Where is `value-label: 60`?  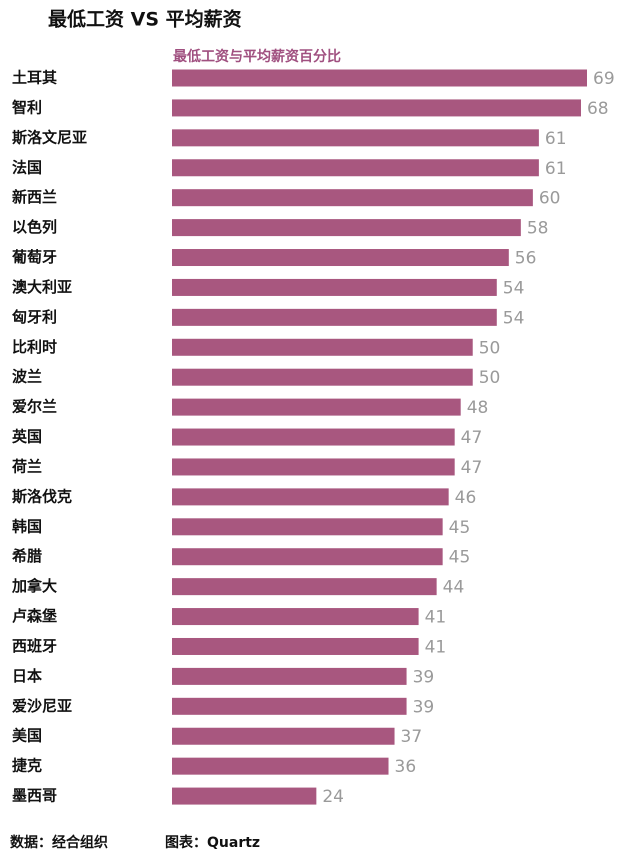
value-label: 60 is located at coordinates (550, 199).